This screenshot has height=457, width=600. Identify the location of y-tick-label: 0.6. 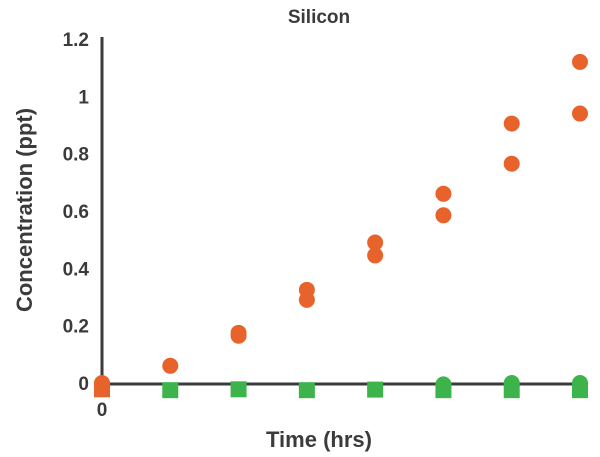
(76, 212).